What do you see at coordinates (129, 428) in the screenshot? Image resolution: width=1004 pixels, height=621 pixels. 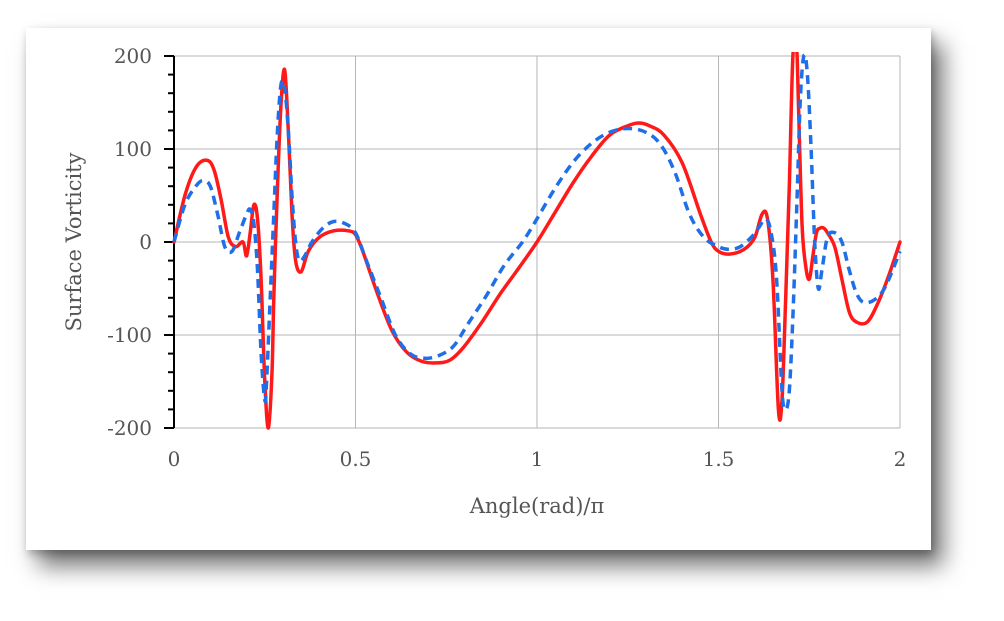 I see `y-tick-label: -200` at bounding box center [129, 428].